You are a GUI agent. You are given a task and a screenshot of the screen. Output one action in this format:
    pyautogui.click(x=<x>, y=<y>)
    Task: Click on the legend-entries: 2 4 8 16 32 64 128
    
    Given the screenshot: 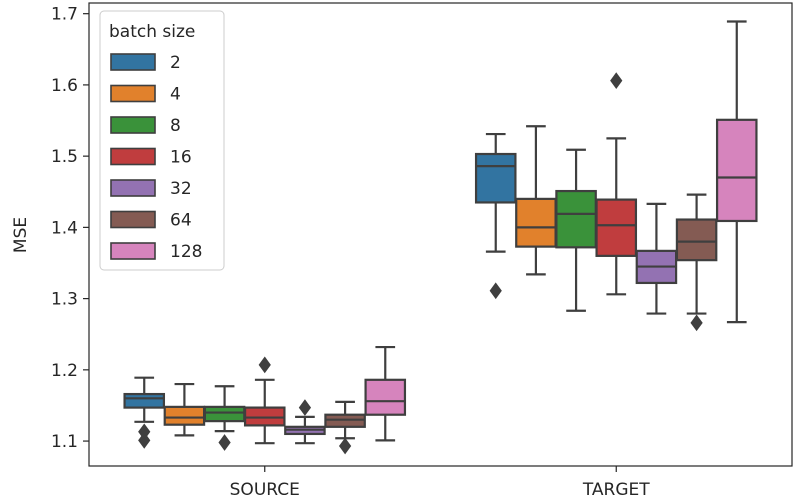 What is the action you would take?
    pyautogui.click(x=156, y=157)
    